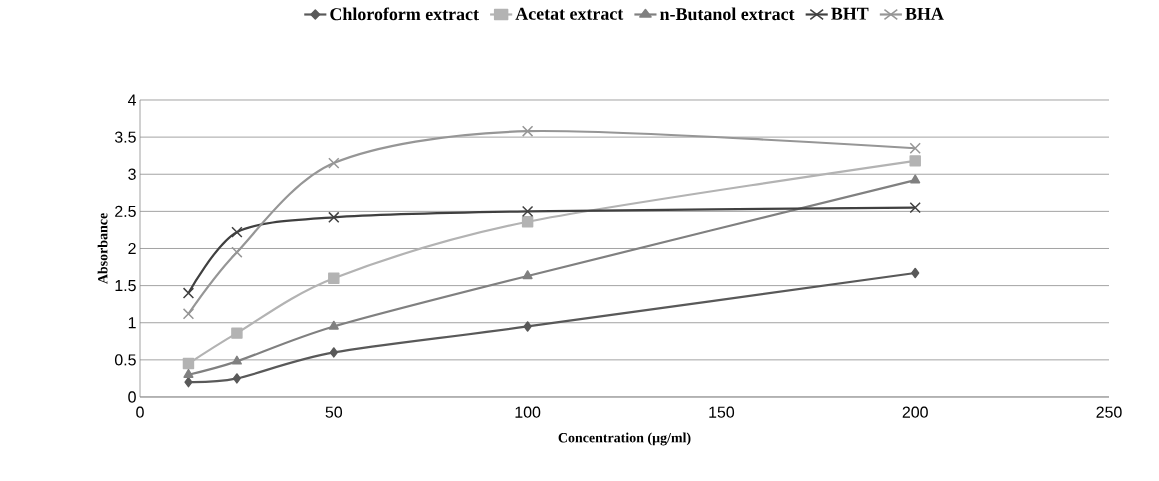 The width and height of the screenshot is (1159, 481). I want to click on x-tick-label: 250, so click(1109, 412).